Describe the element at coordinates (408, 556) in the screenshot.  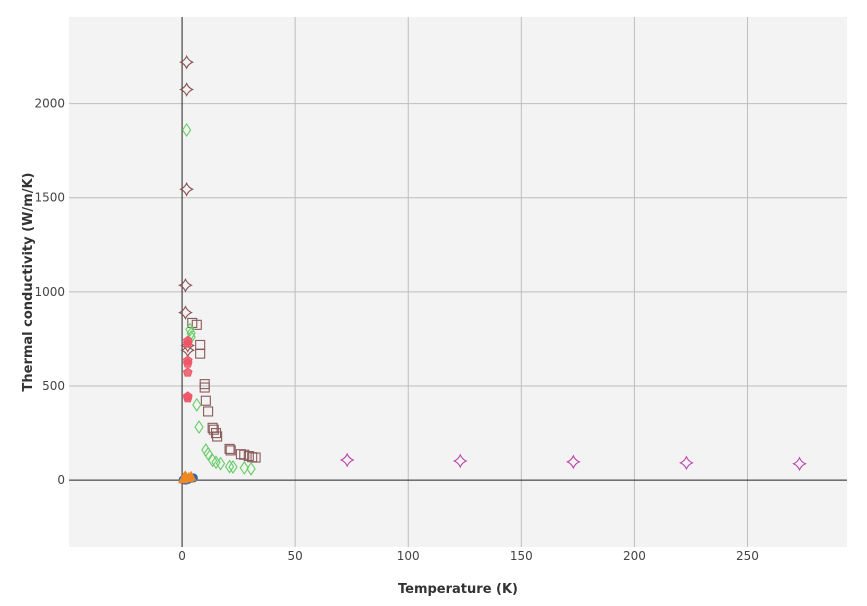
I see `x-tick-label: 100` at that location.